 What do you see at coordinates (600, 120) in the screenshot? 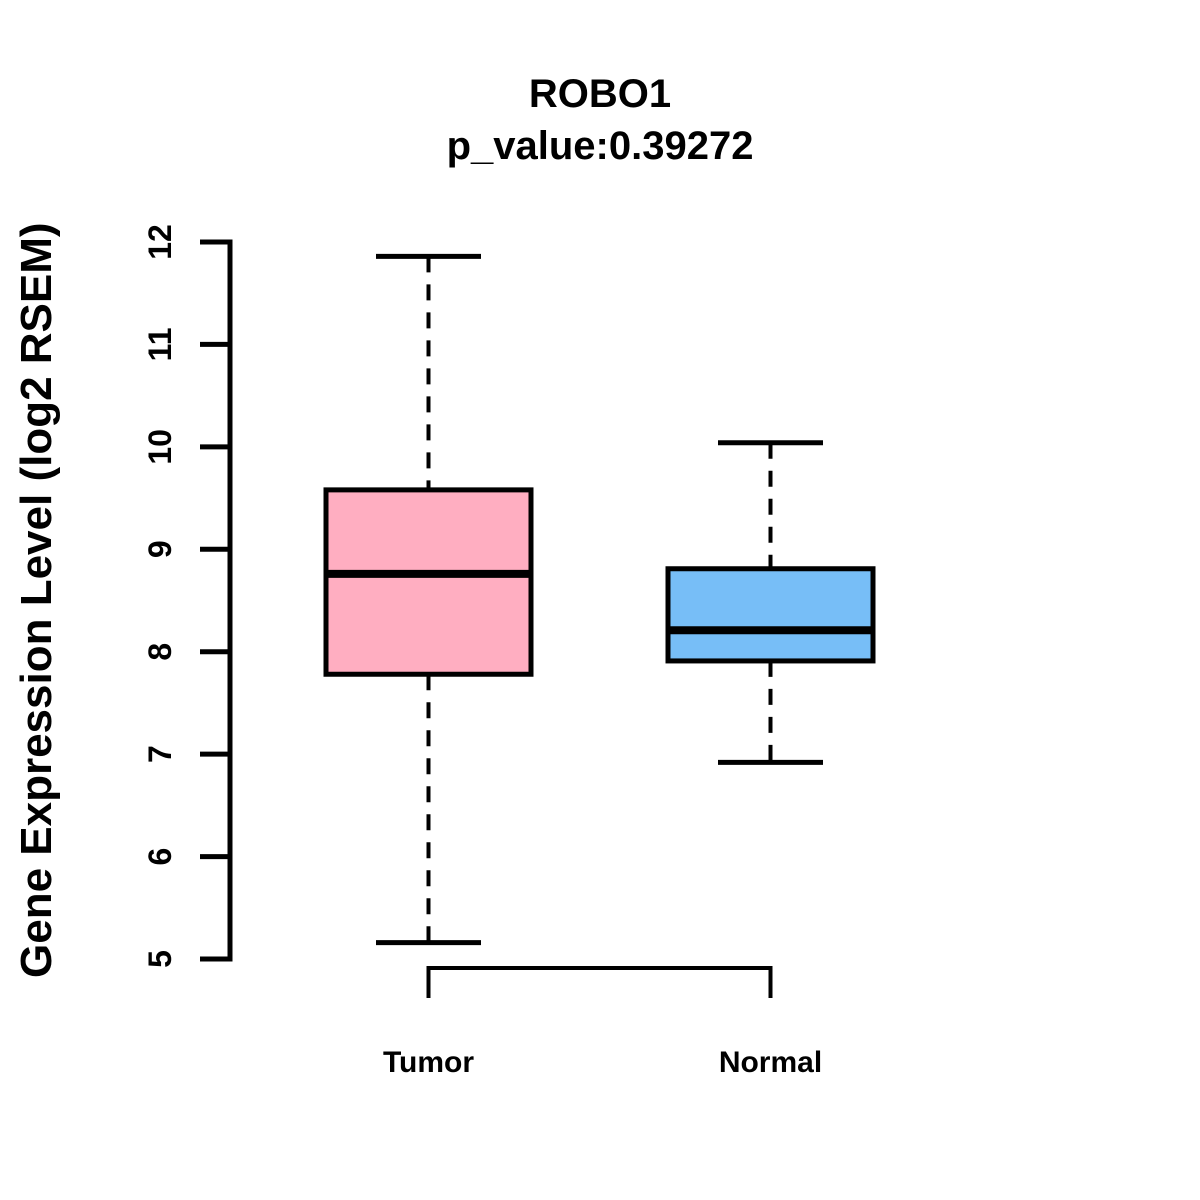
I see `chart-title-block: ROBO1 p_value:0.39272` at bounding box center [600, 120].